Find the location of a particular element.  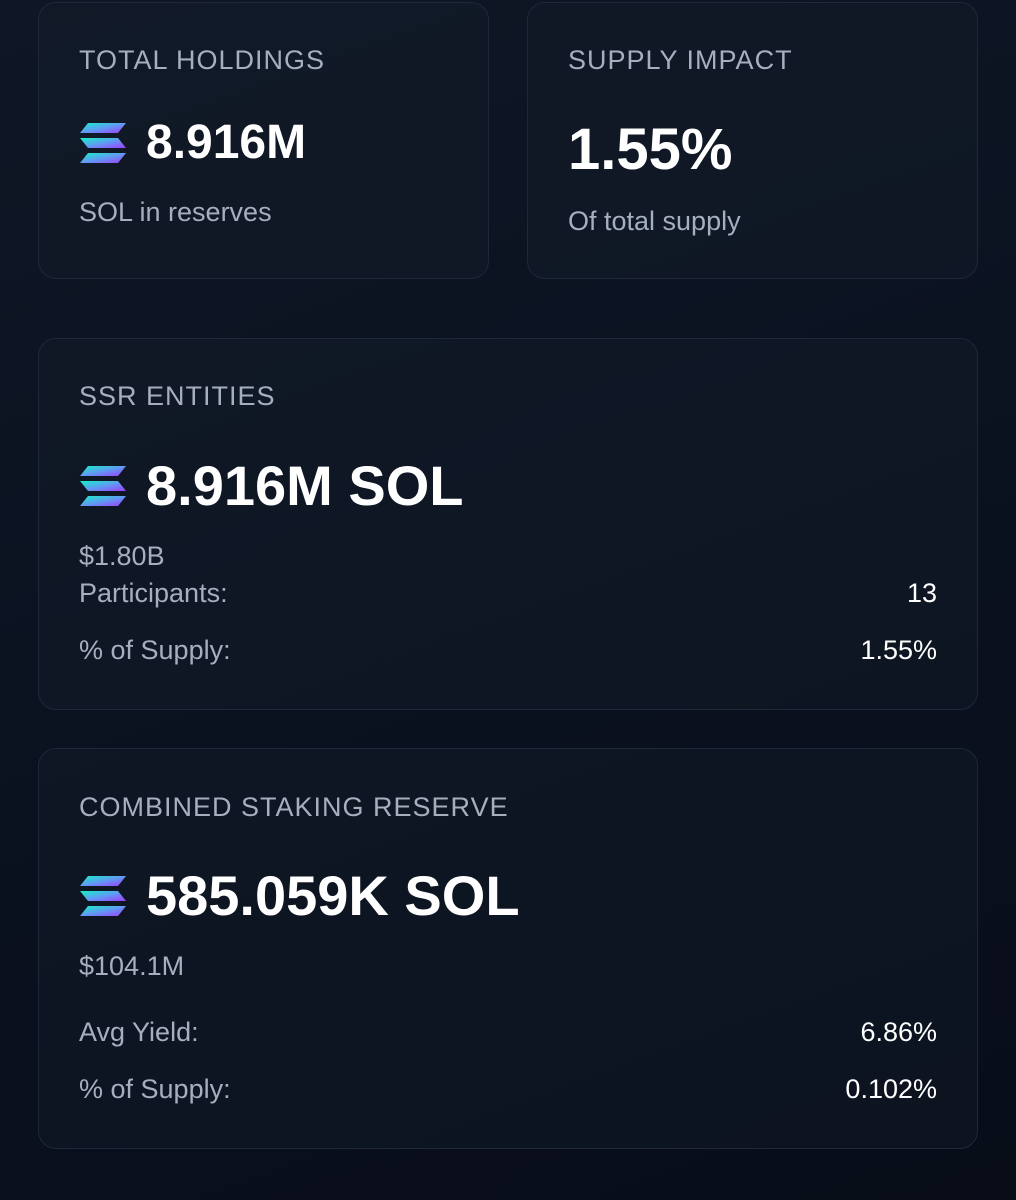

combined-staking-value-row: 585.059K SOL is located at coordinates (299, 896).